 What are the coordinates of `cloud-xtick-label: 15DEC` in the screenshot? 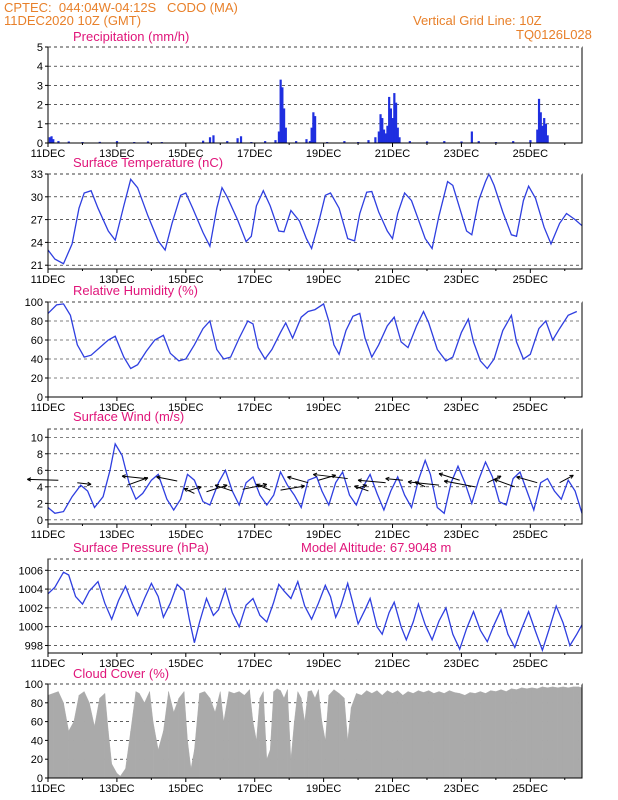 It's located at (186, 789).